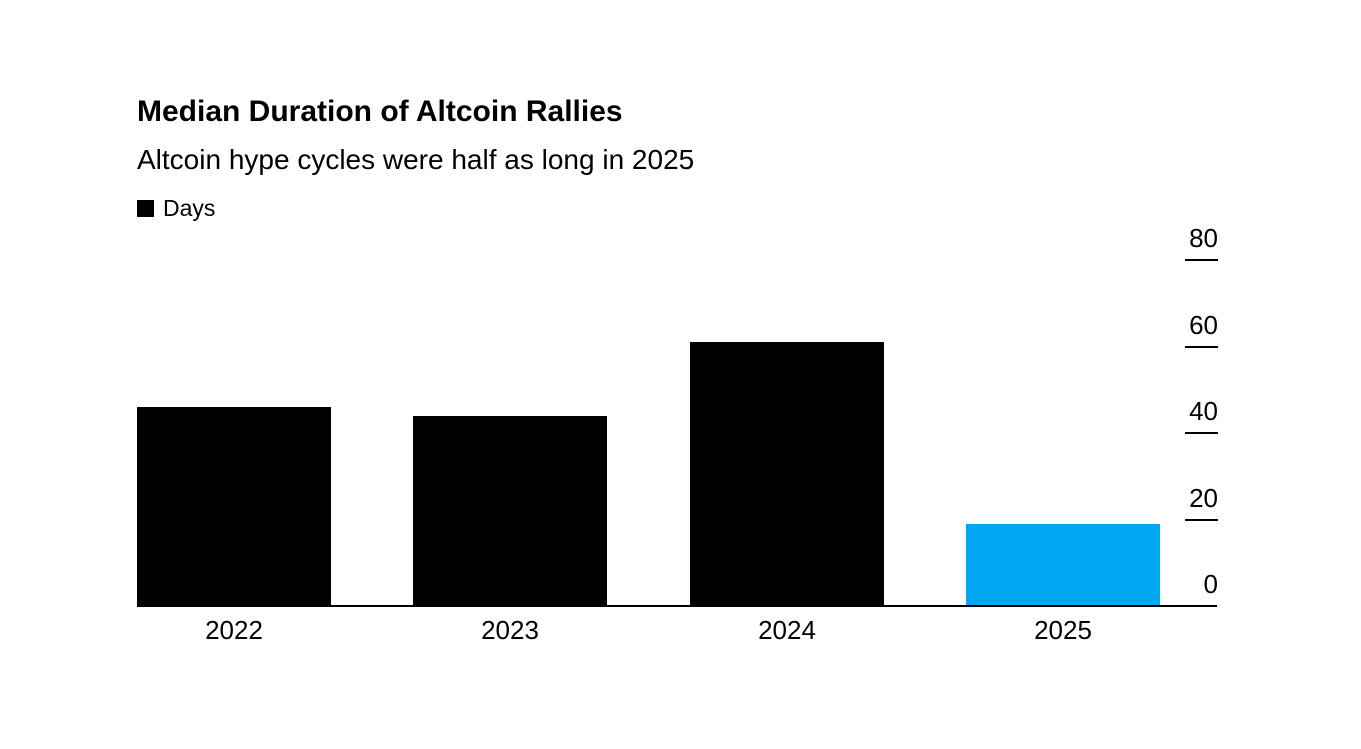  Describe the element at coordinates (787, 474) in the screenshot. I see `bar-2024` at that location.